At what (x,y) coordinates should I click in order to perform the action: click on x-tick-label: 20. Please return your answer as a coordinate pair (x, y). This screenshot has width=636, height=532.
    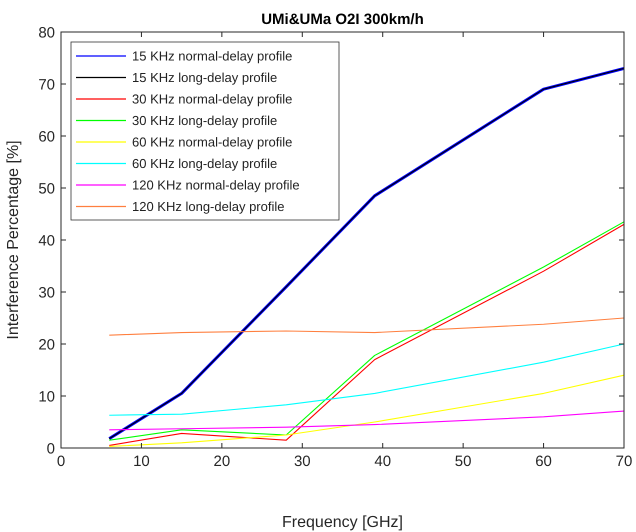
    Looking at the image, I should click on (222, 461).